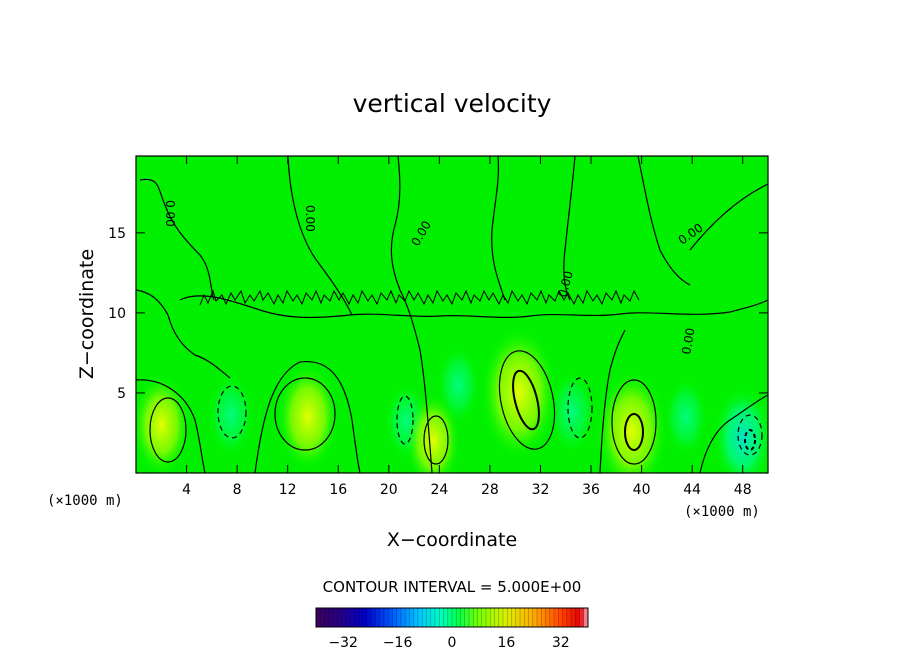 The image size is (904, 654). I want to click on colorbar, so click(452, 617).